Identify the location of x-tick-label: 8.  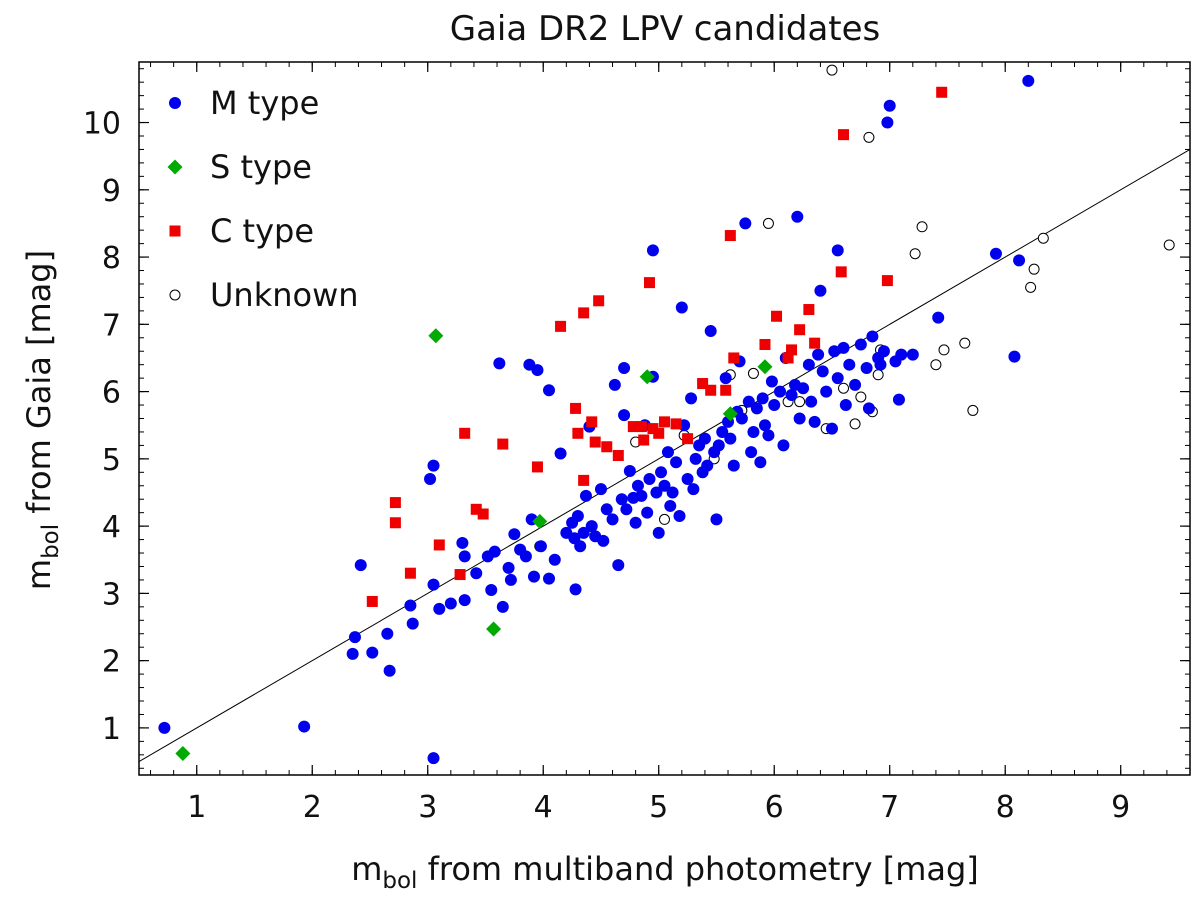
(1005, 807).